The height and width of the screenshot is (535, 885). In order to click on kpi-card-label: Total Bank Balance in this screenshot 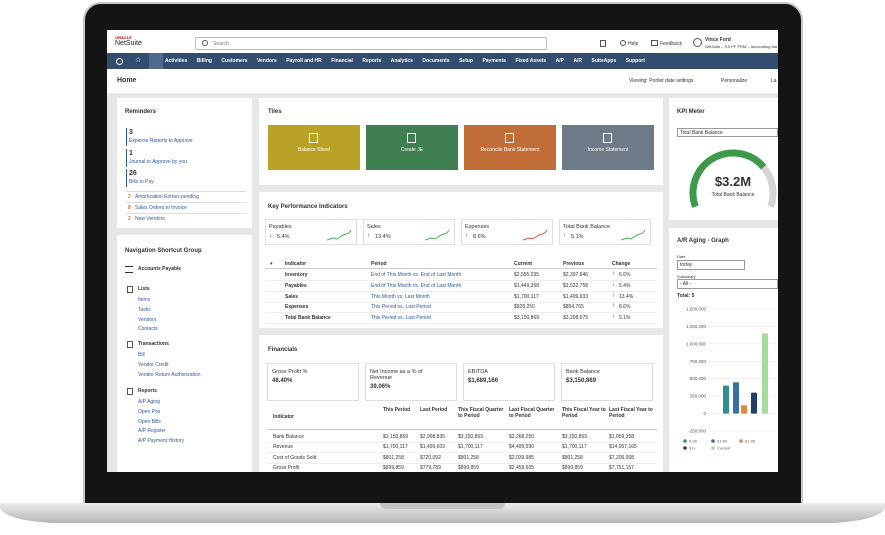, I will do `click(587, 227)`.